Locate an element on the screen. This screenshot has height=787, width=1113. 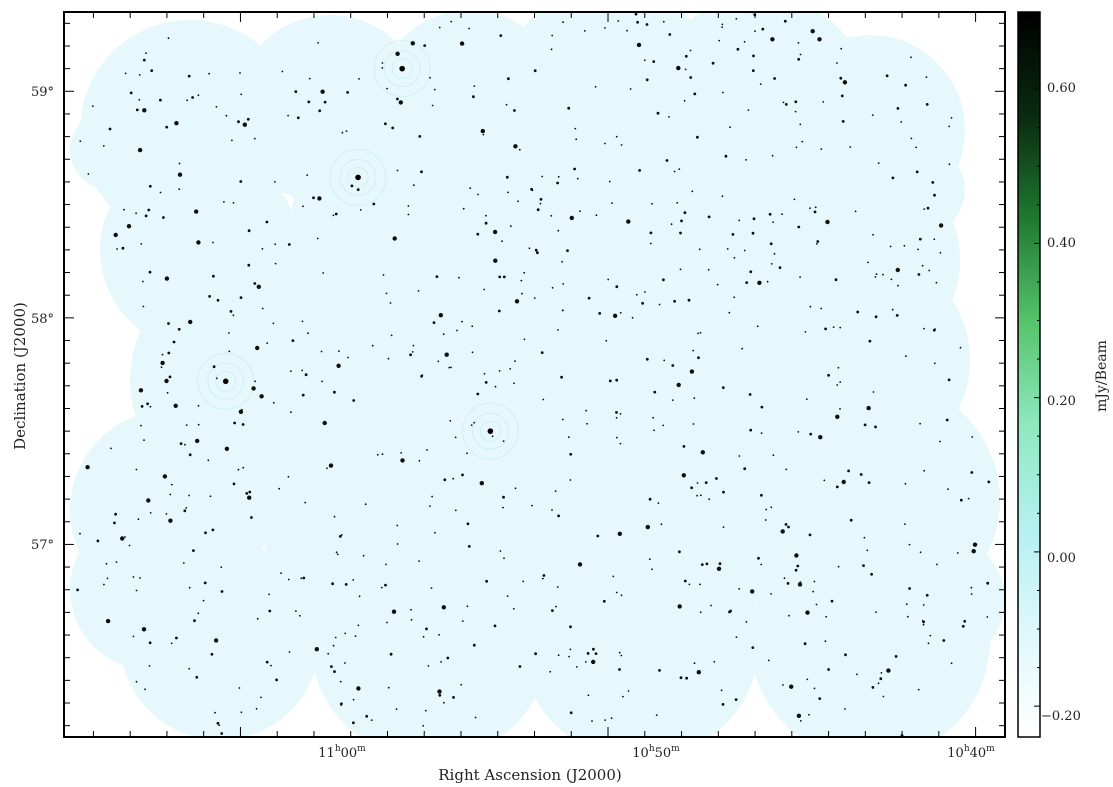
colorbar-tick-labels: 0.60 0.40 0.20 0.00 −0.20 is located at coordinates (1061, 402).